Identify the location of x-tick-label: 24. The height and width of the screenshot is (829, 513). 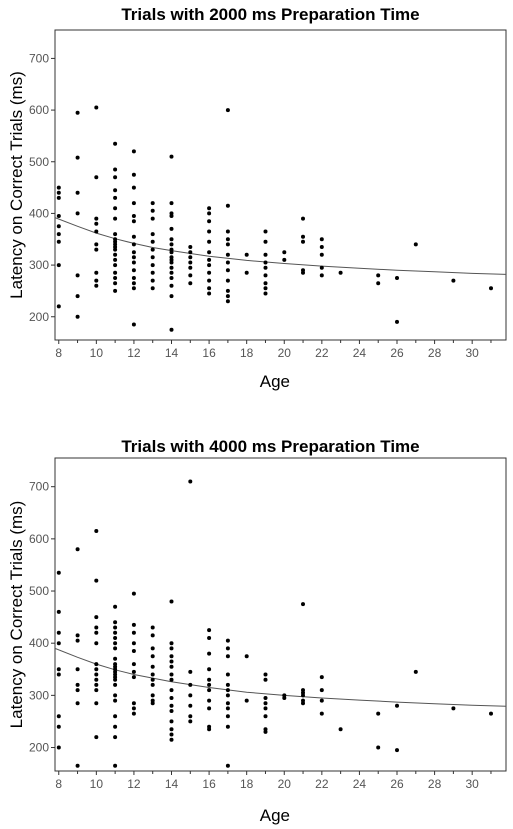
(360, 784).